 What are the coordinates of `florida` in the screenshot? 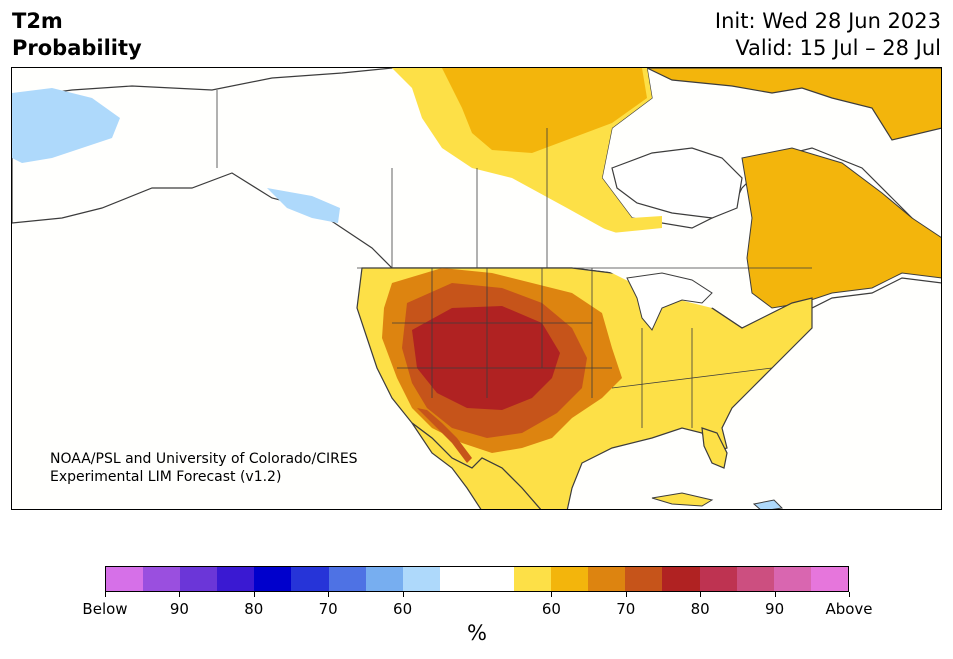 It's located at (714, 448).